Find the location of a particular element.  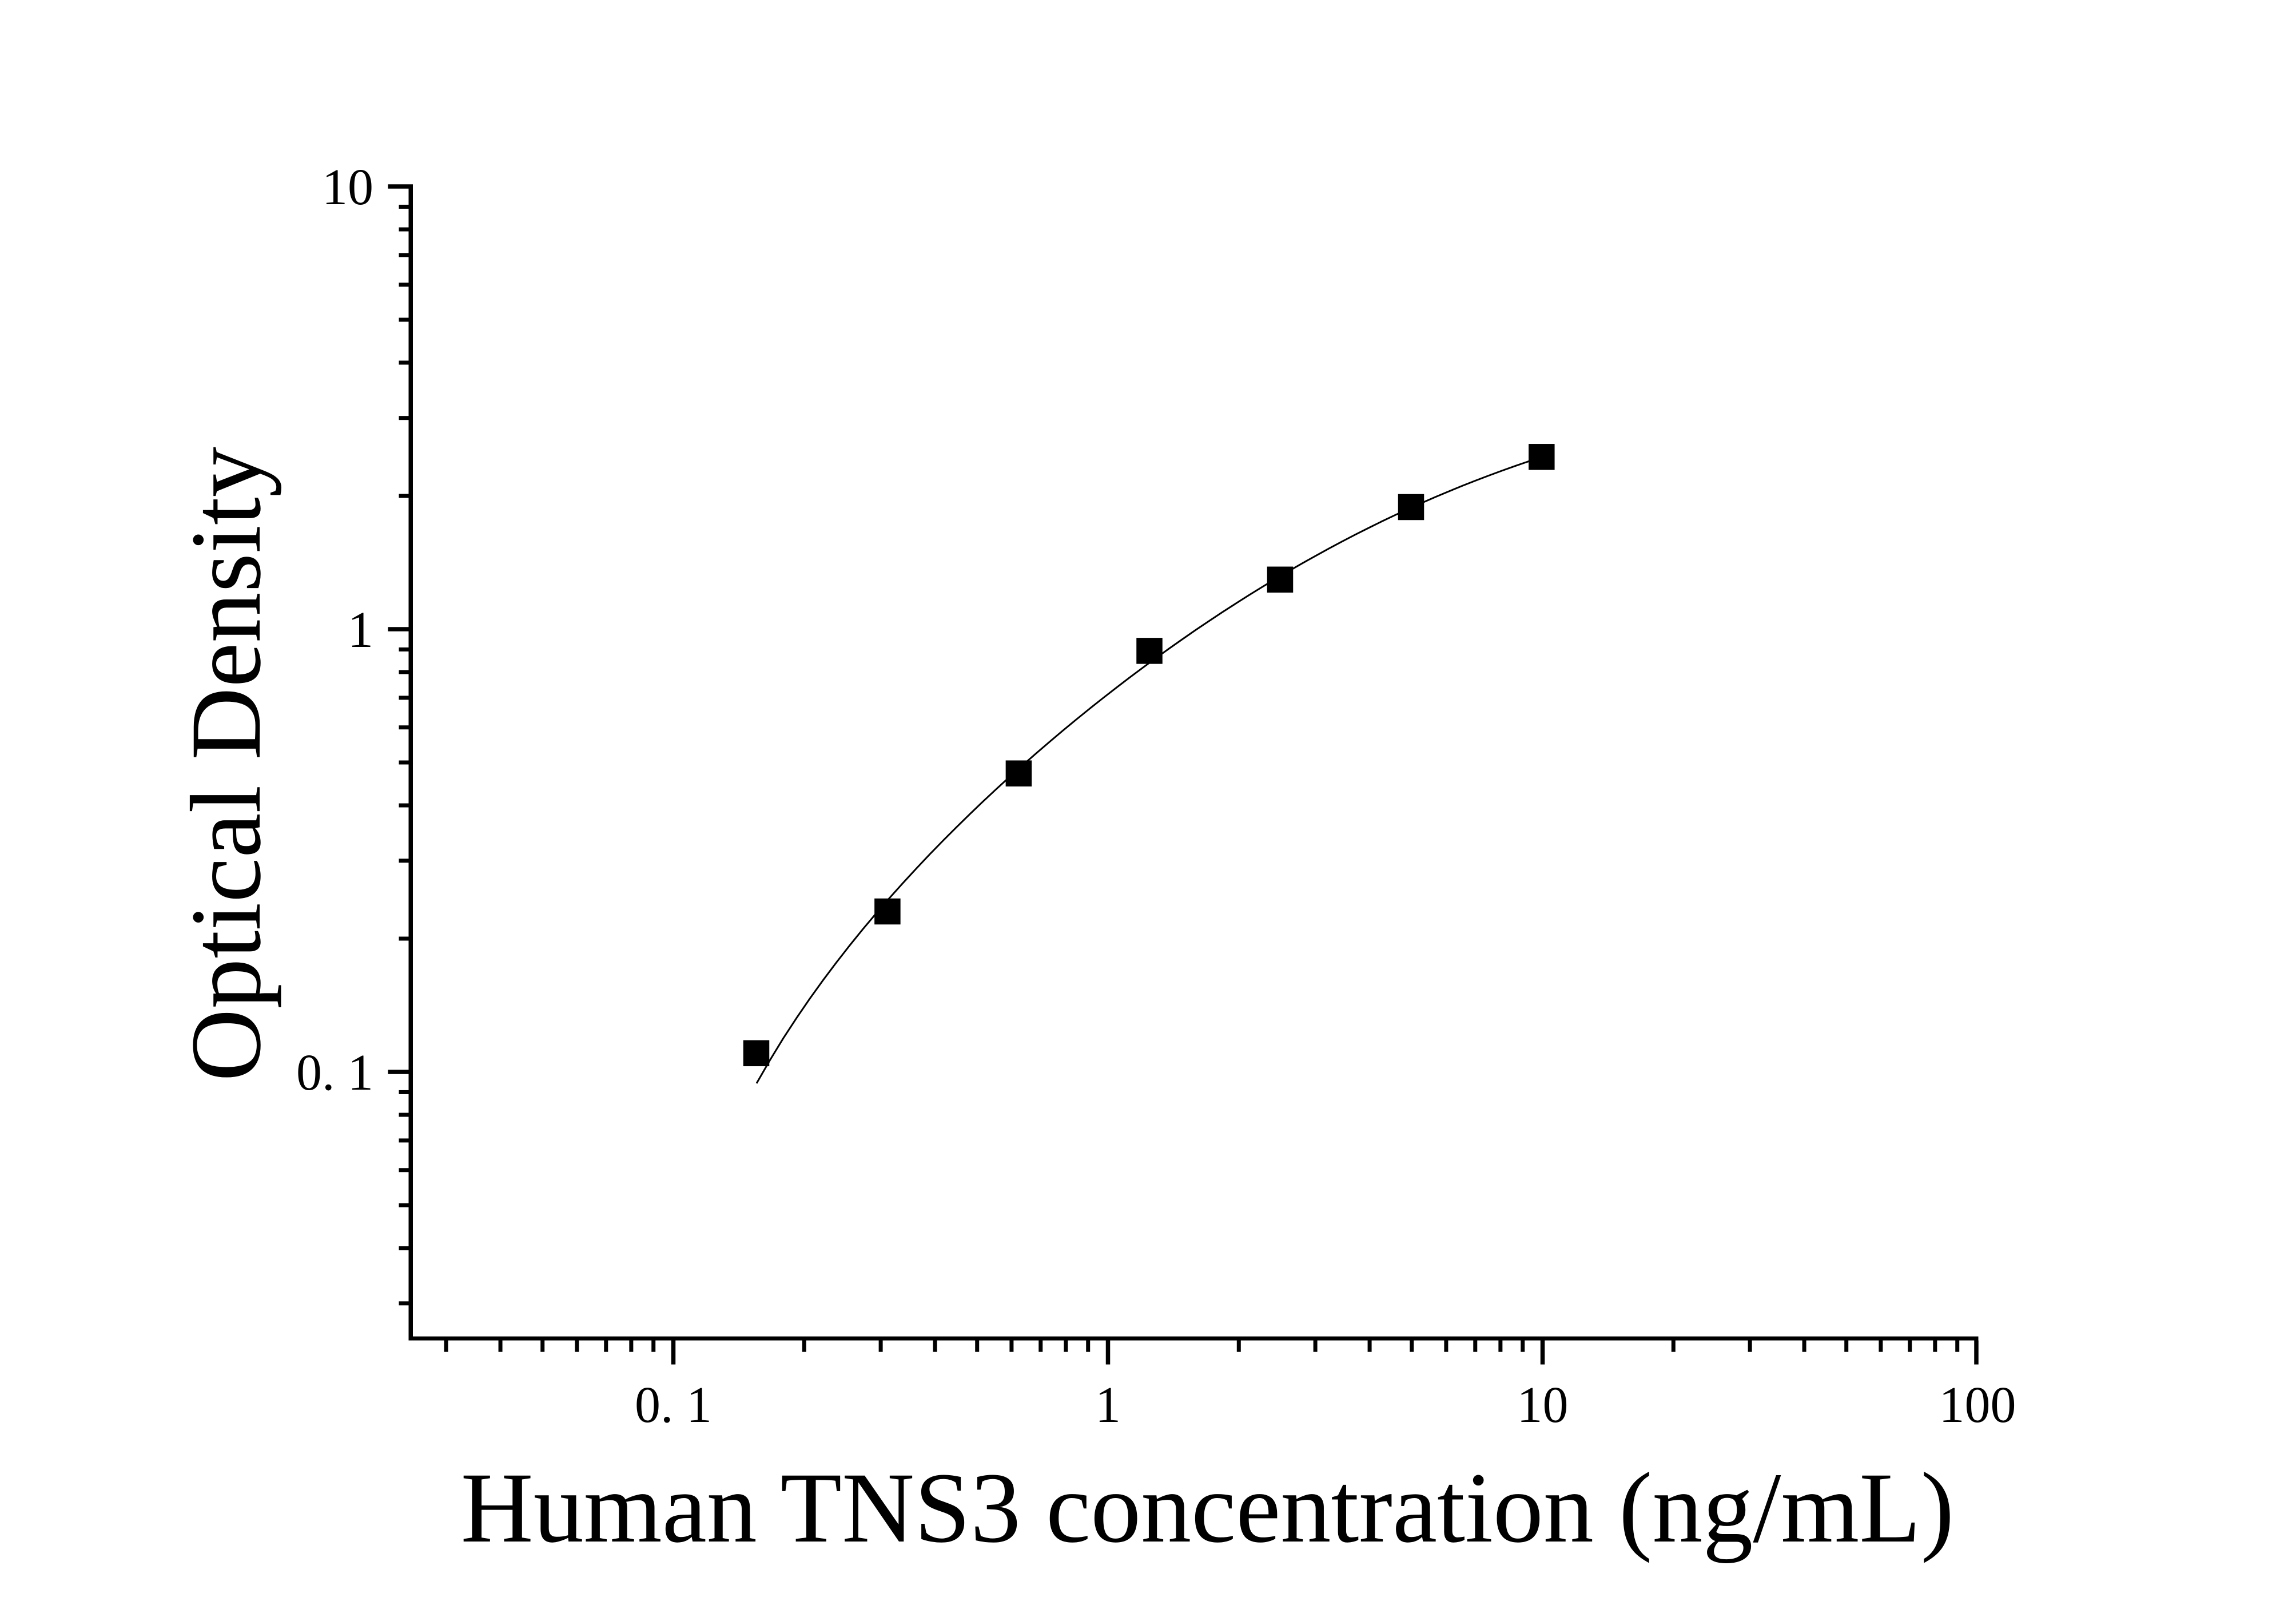

svg-text: Optical Density is located at coordinates (226, 764).